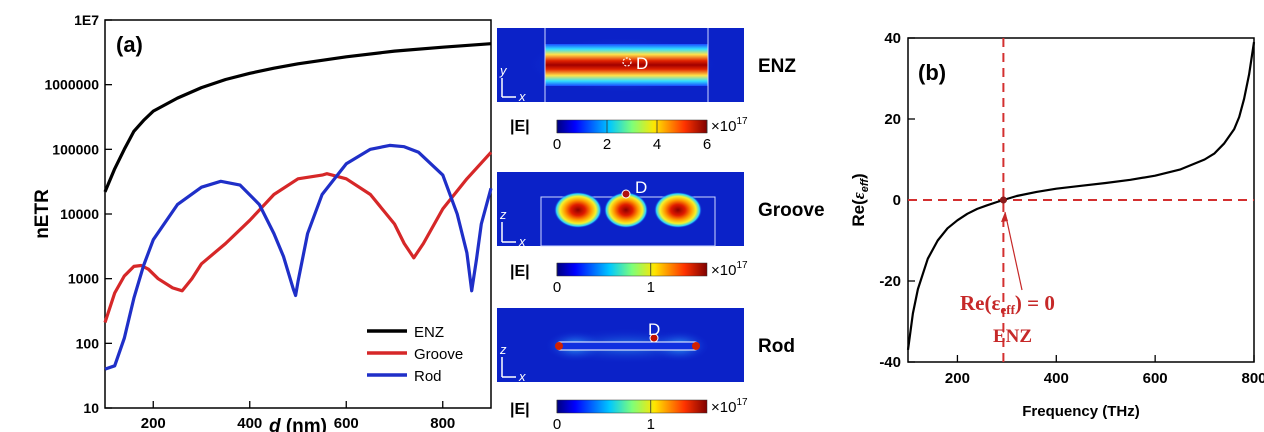 This screenshot has height=432, width=1264. Describe the element at coordinates (249, 423) in the screenshot. I see `panel-a-x-tick-label: 400` at that location.